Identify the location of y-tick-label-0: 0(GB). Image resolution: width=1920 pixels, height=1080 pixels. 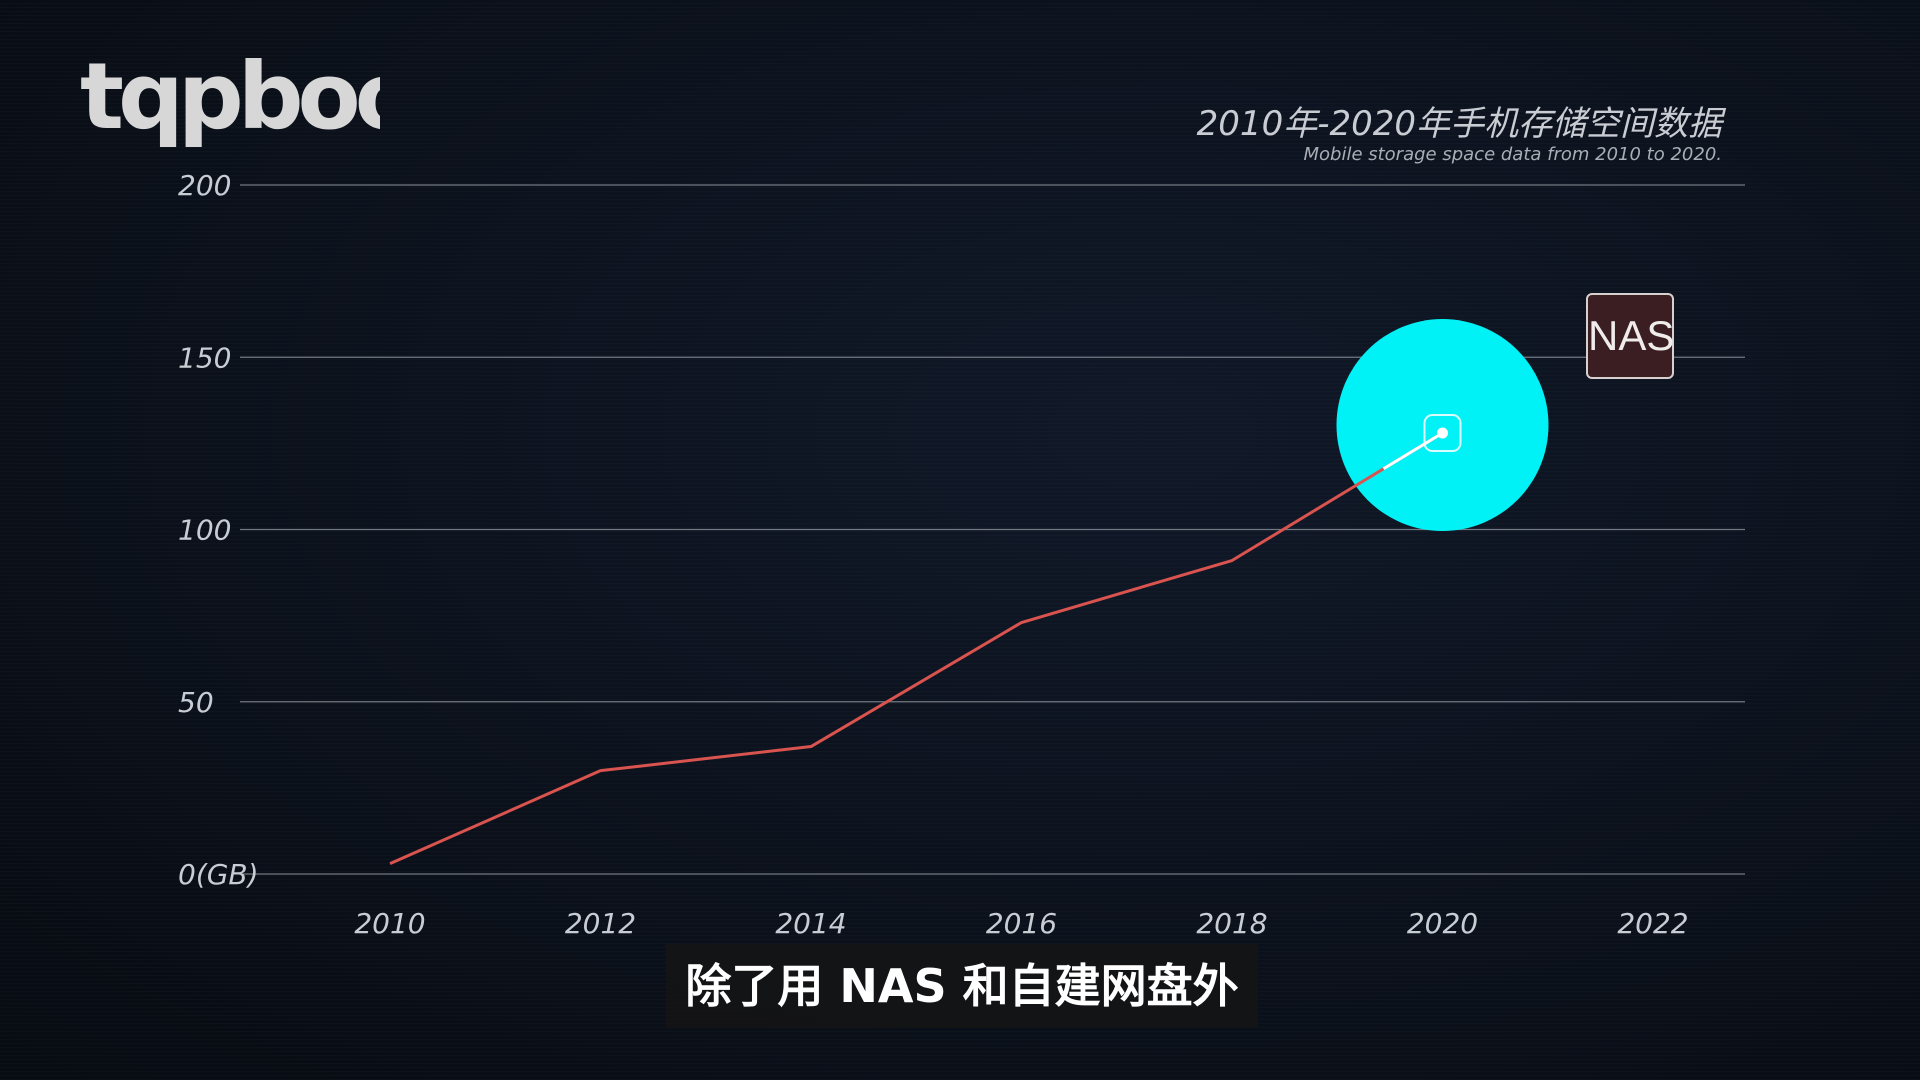
(218, 874).